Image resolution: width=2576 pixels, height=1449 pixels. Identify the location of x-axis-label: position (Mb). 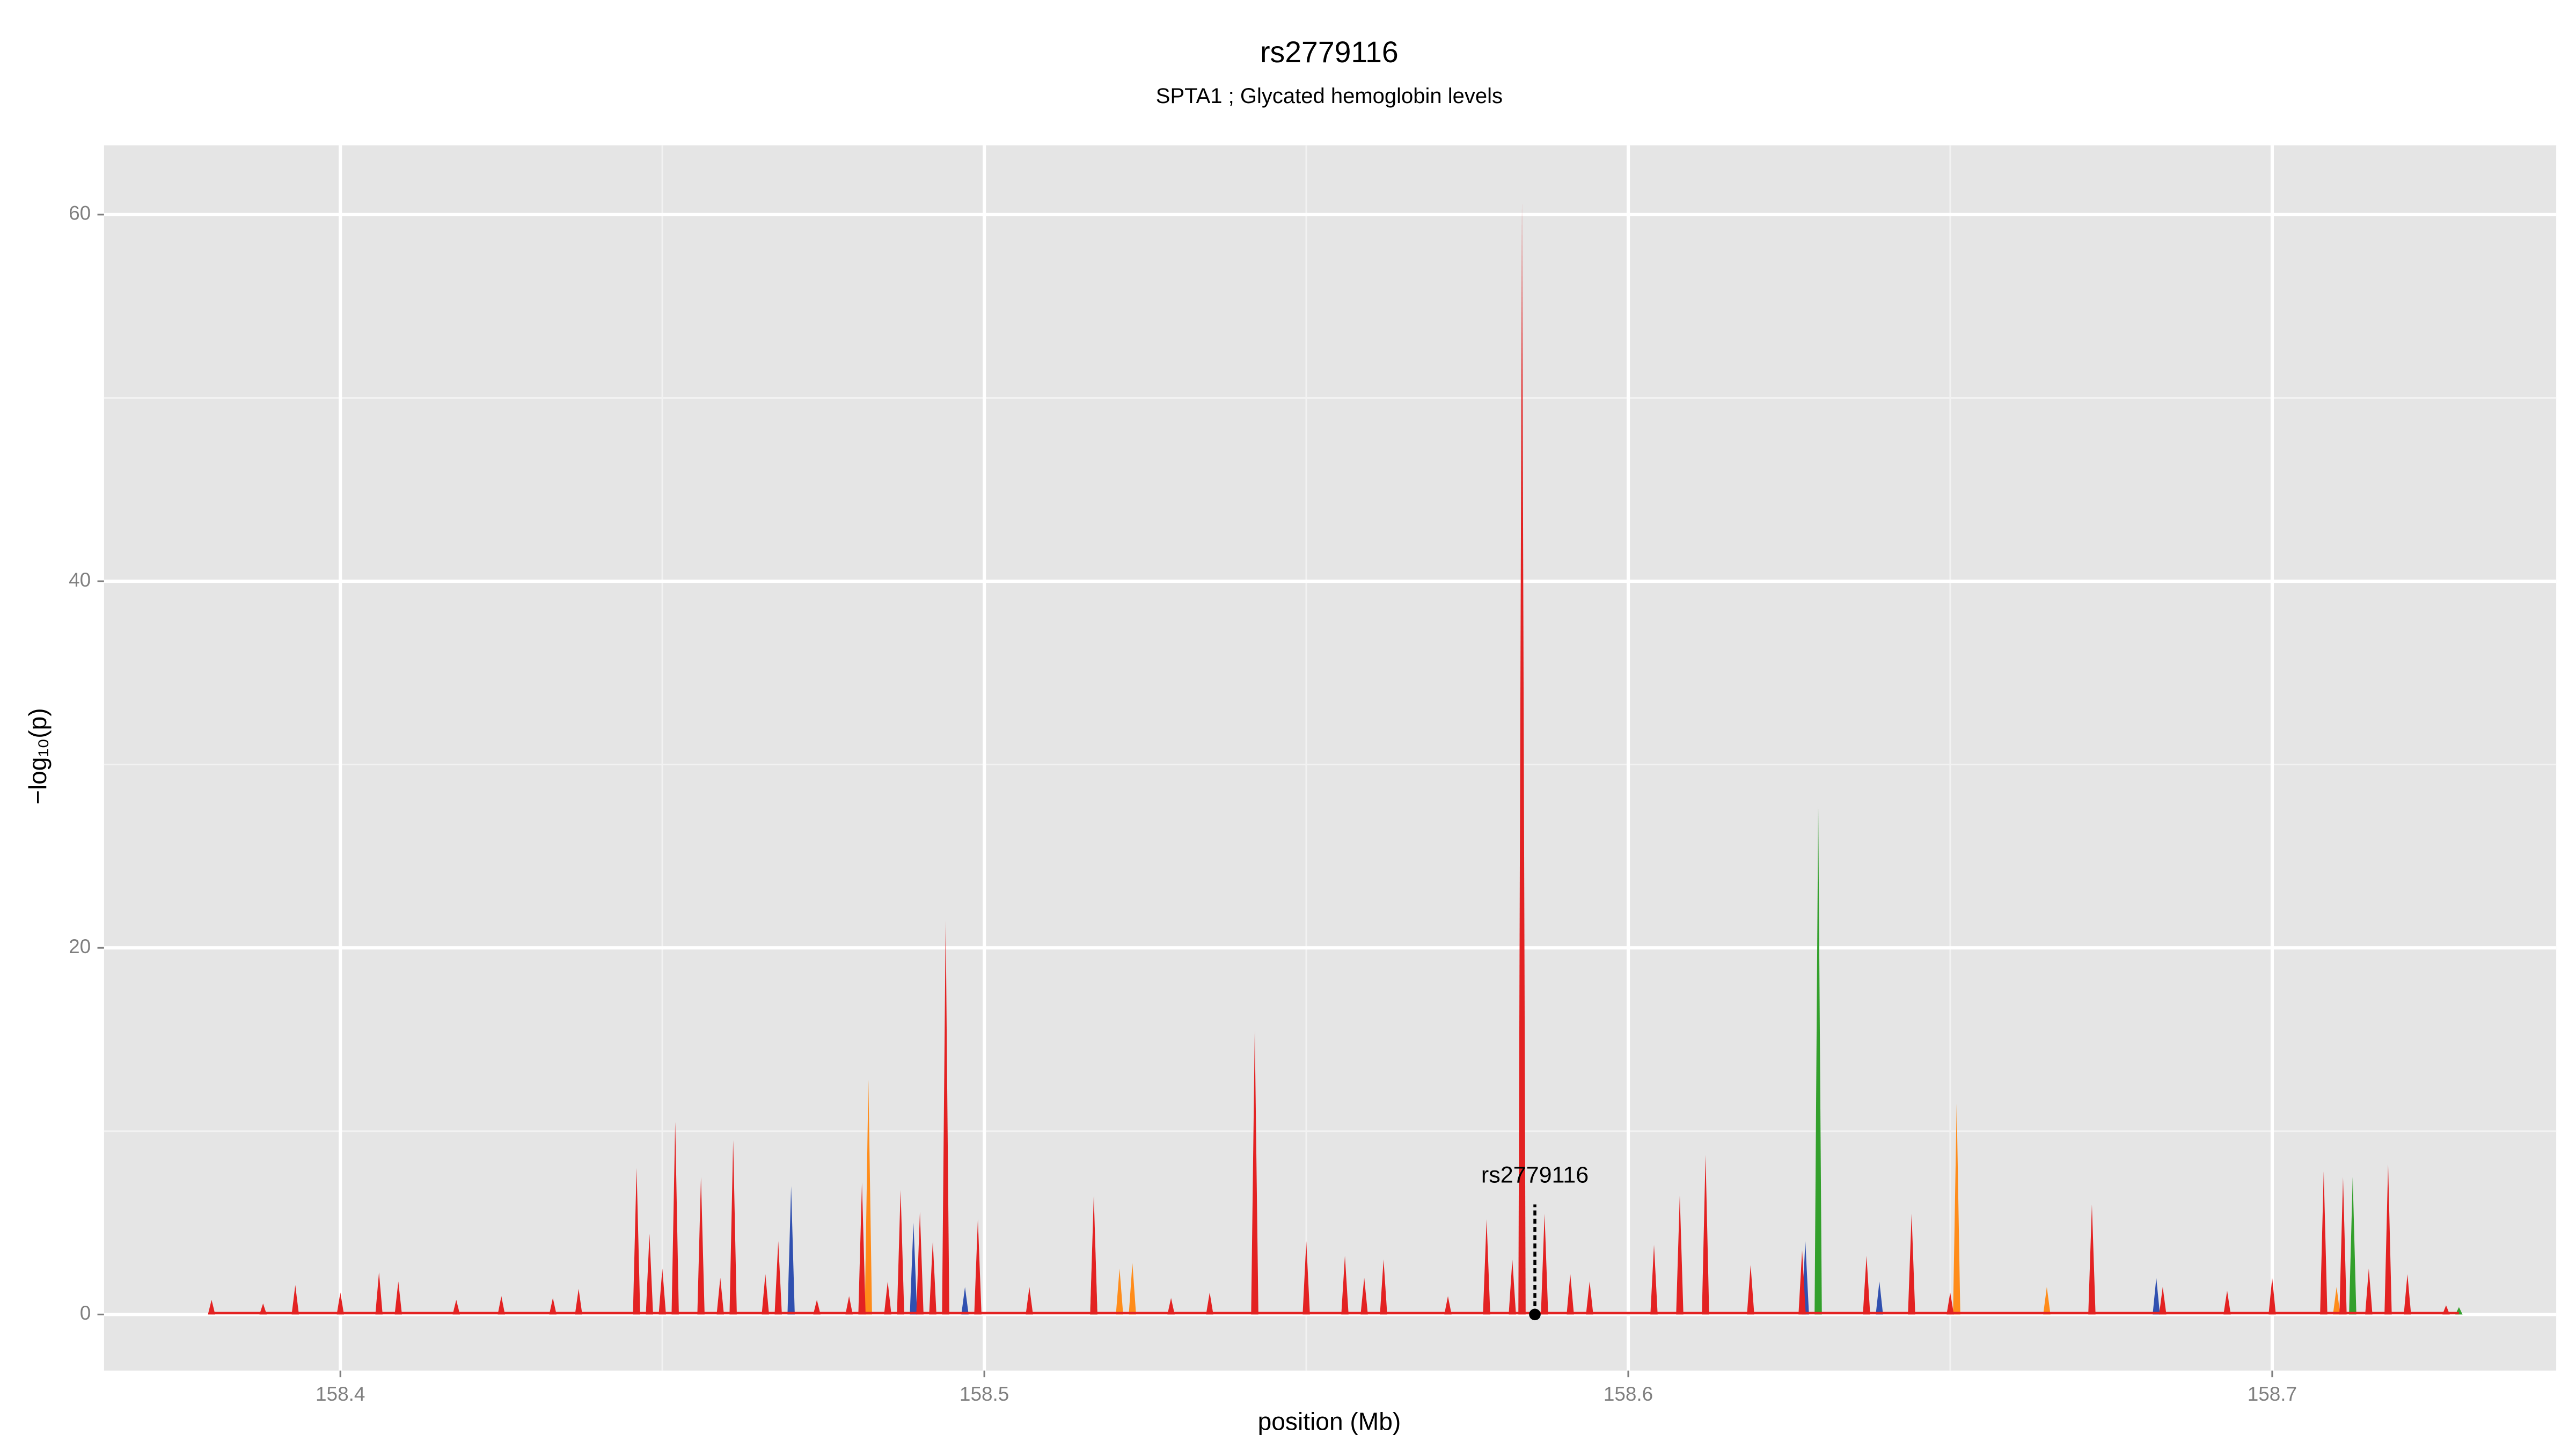
(1329, 1421).